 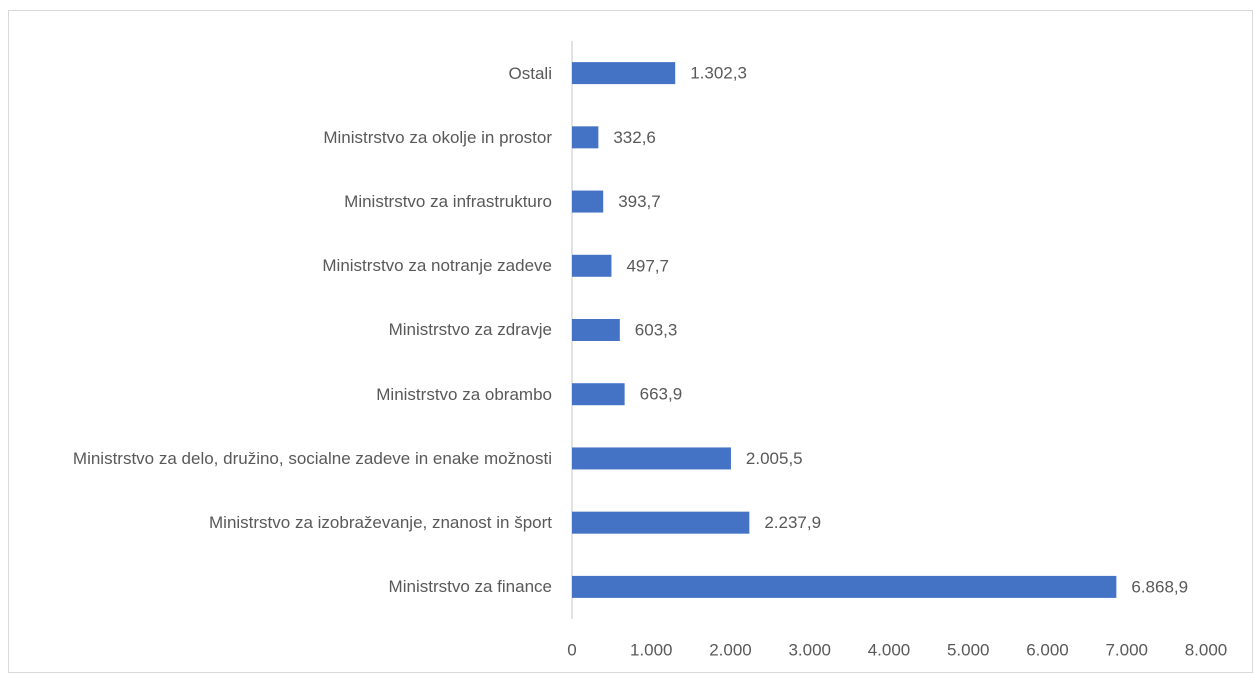 What do you see at coordinates (968, 649) in the screenshot?
I see `x-tick-label: 5.000` at bounding box center [968, 649].